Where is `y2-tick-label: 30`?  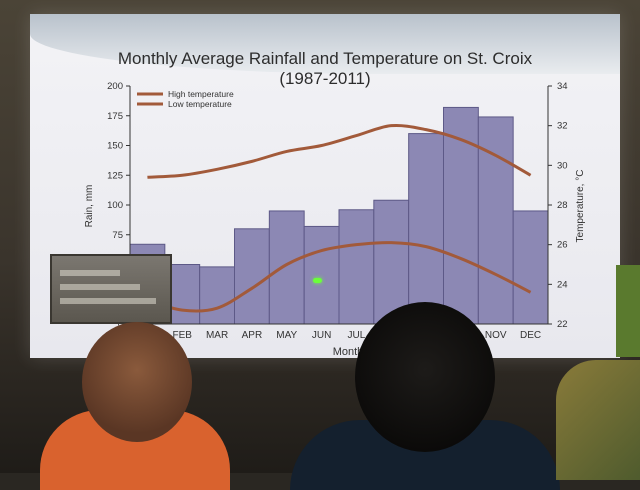
y2-tick-label: 30 is located at coordinates (562, 165).